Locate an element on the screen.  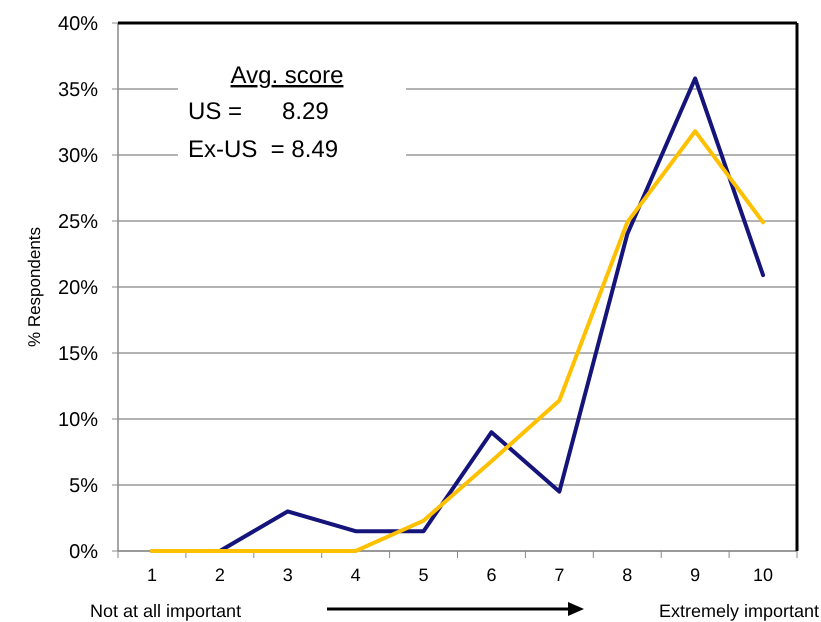
x-tick-label: 2 is located at coordinates (219, 575).